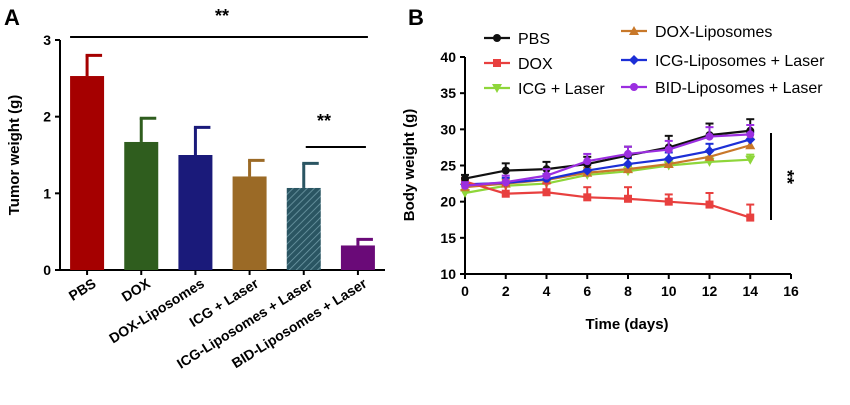  Describe the element at coordinates (791, 291) in the screenshot. I see `panel-b-x-tick-label: 16` at that location.